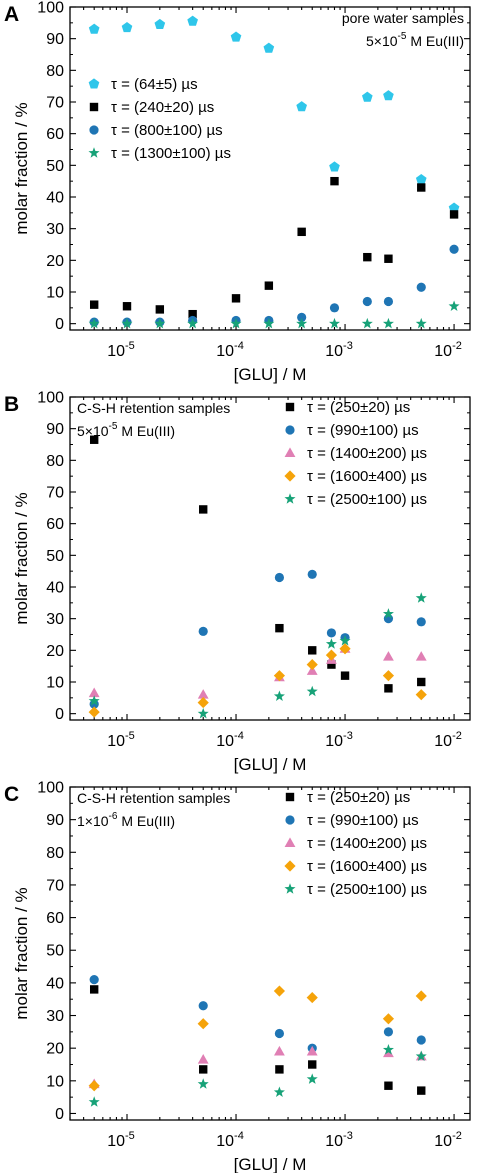  What do you see at coordinates (21, 168) in the screenshot?
I see `y-axis-title: molar fraction / %` at bounding box center [21, 168].